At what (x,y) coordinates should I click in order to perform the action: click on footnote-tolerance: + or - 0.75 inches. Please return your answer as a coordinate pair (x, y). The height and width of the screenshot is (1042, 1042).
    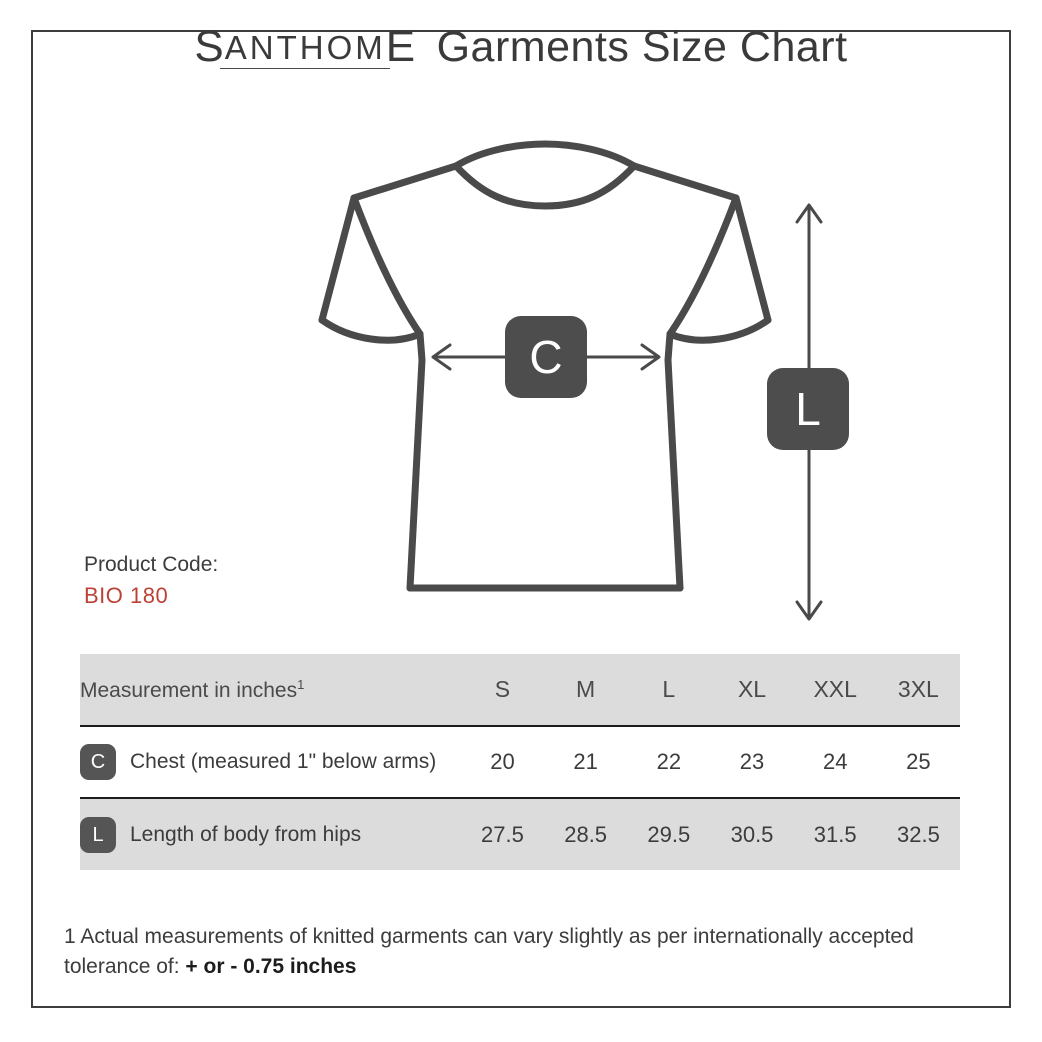
    Looking at the image, I should click on (271, 967).